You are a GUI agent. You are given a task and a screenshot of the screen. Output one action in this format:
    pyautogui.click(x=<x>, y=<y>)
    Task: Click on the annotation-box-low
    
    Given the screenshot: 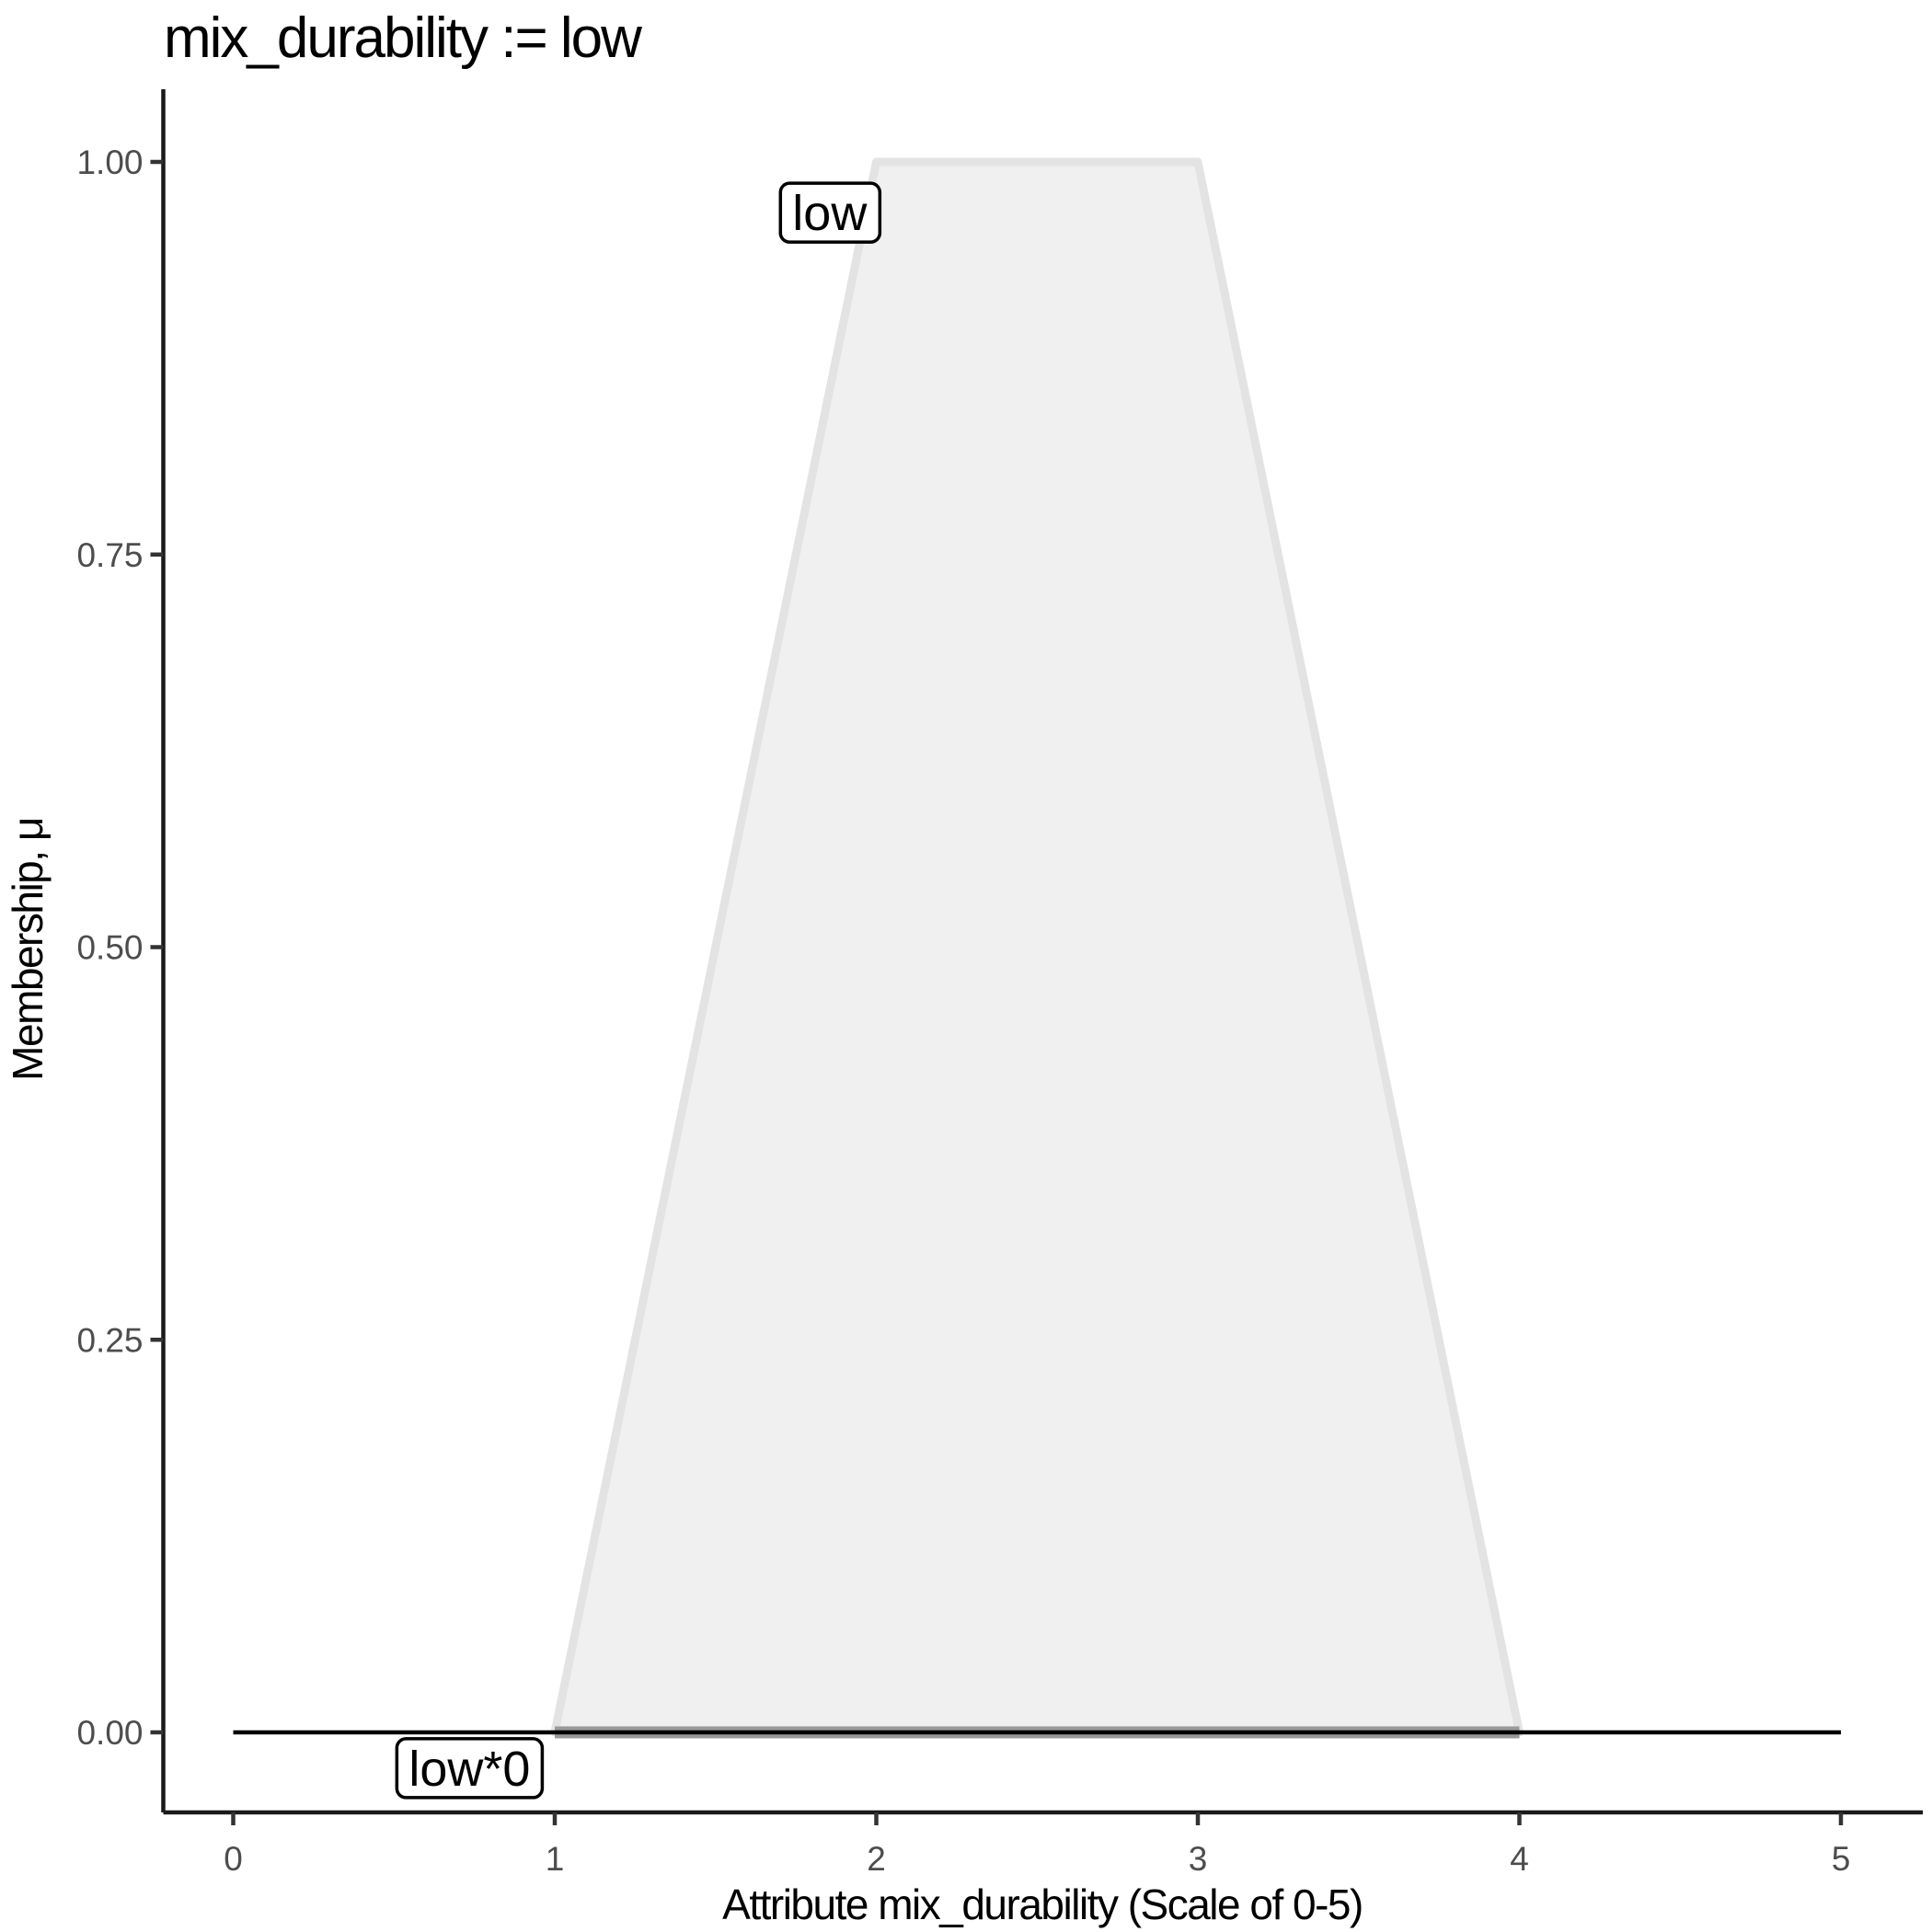 What is the action you would take?
    pyautogui.click(x=830, y=212)
    